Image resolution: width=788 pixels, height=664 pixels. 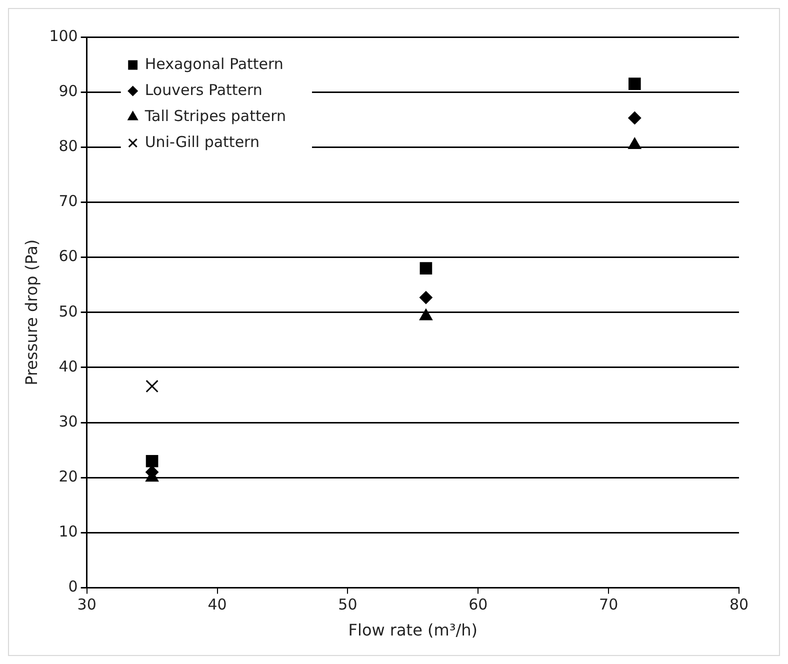 I want to click on legend-label: Tall Stripes pattern, so click(x=215, y=115).